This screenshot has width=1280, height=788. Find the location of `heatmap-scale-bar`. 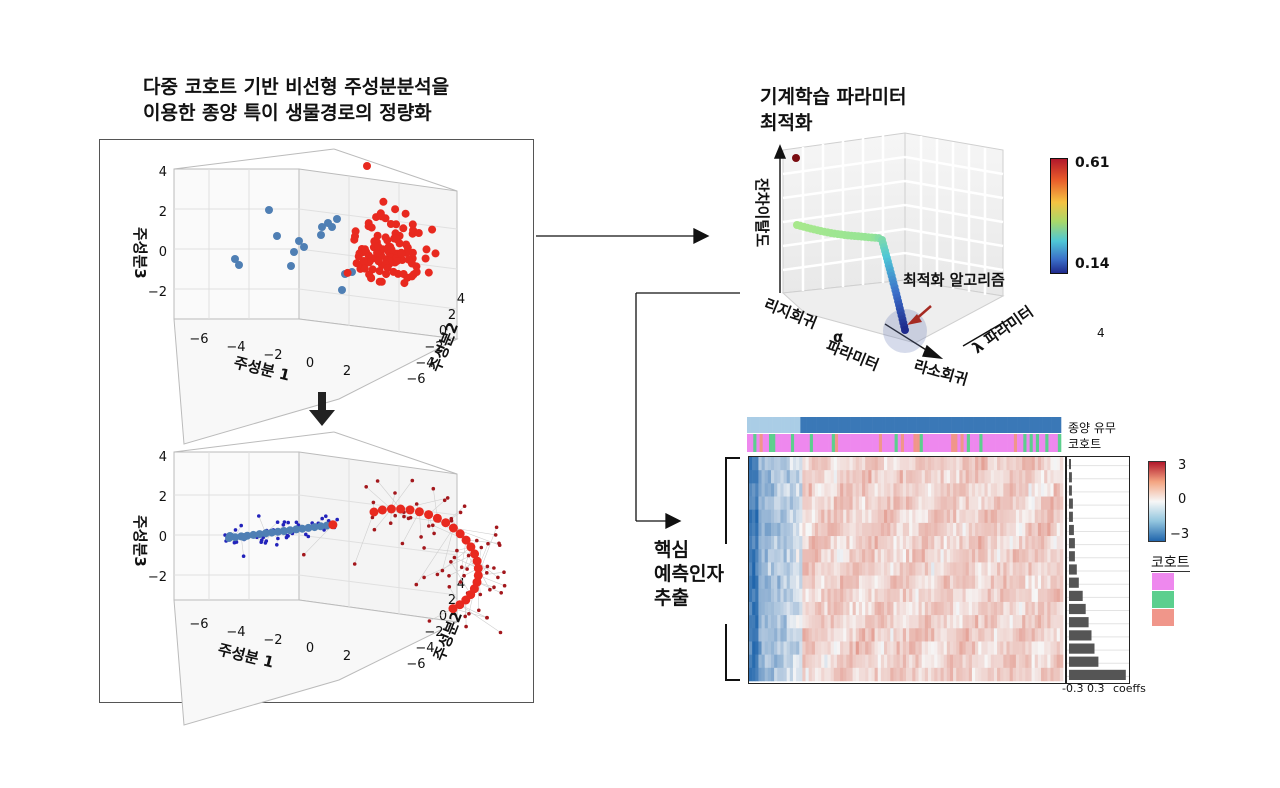

heatmap-scale-bar is located at coordinates (1157, 501).